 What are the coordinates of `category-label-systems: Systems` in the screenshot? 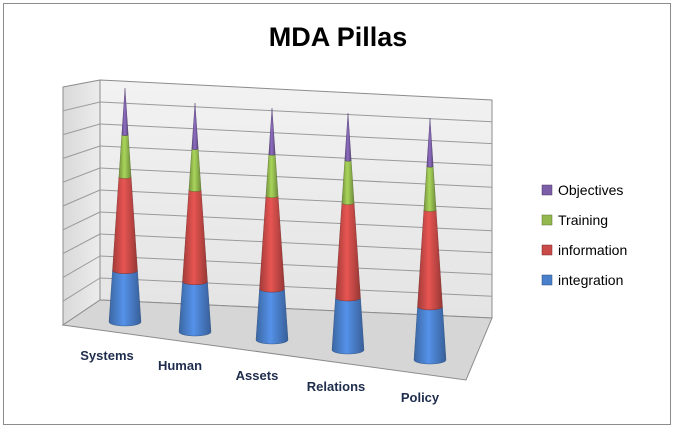 It's located at (106, 355).